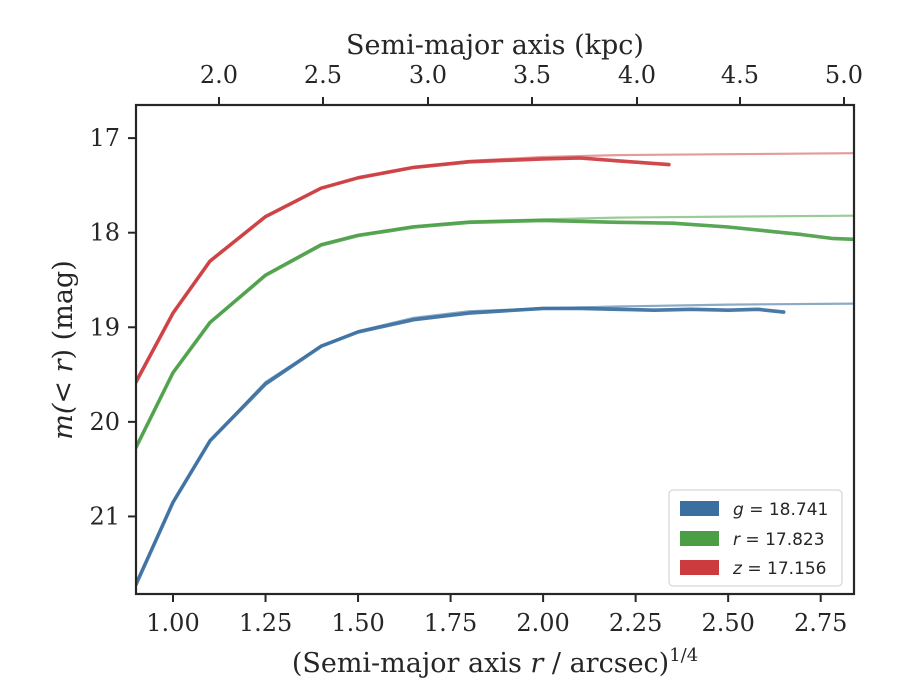 This screenshot has width=900, height=700. I want to click on top-axis-title: Semi-major axis (kpc), so click(495, 45).